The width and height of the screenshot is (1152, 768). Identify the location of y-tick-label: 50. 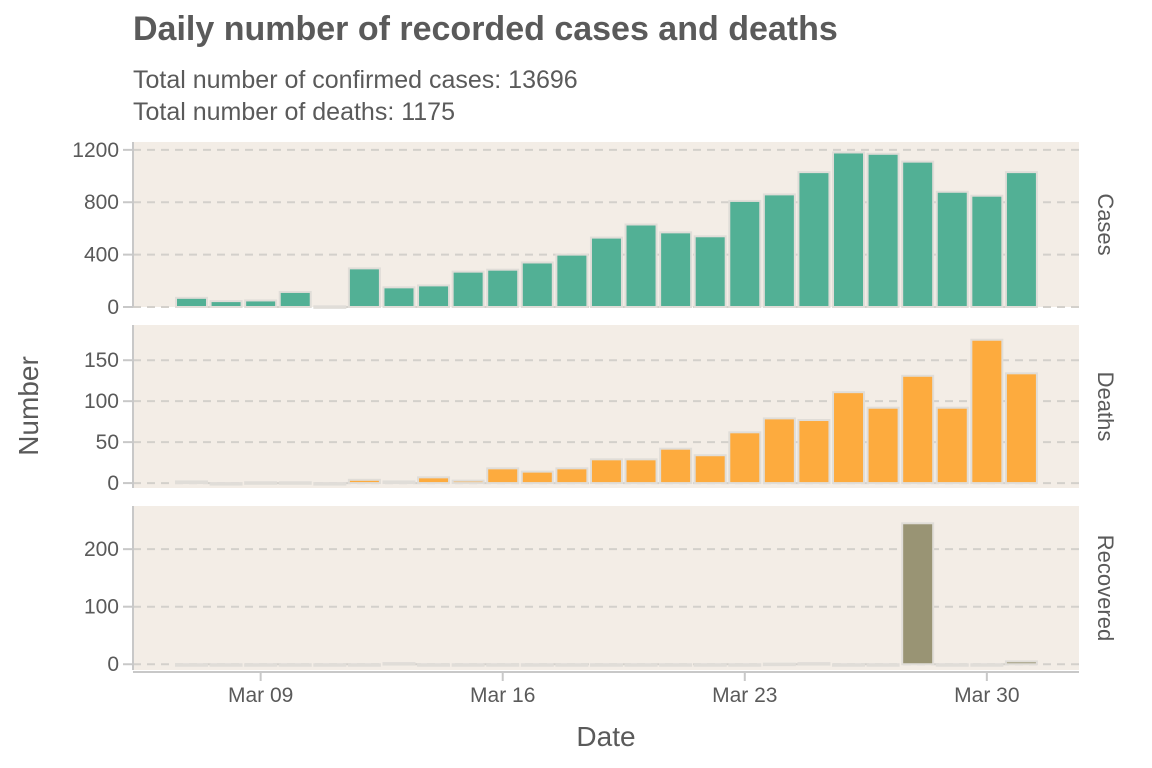
(107, 442).